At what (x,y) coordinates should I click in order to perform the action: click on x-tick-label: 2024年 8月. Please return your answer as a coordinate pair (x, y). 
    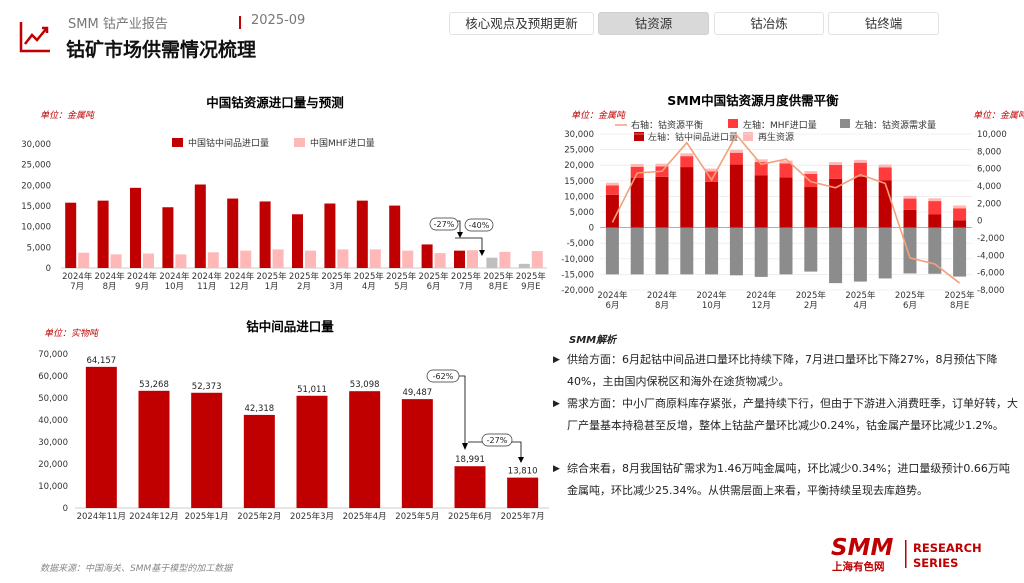
    Looking at the image, I should click on (110, 281).